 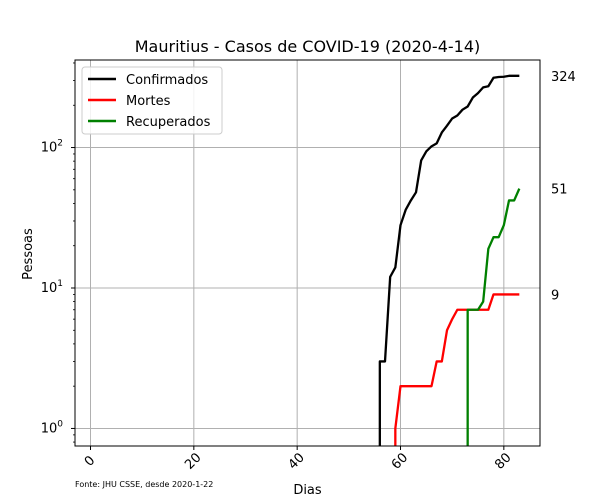 What do you see at coordinates (555, 295) in the screenshot?
I see `end-value-label: 9` at bounding box center [555, 295].